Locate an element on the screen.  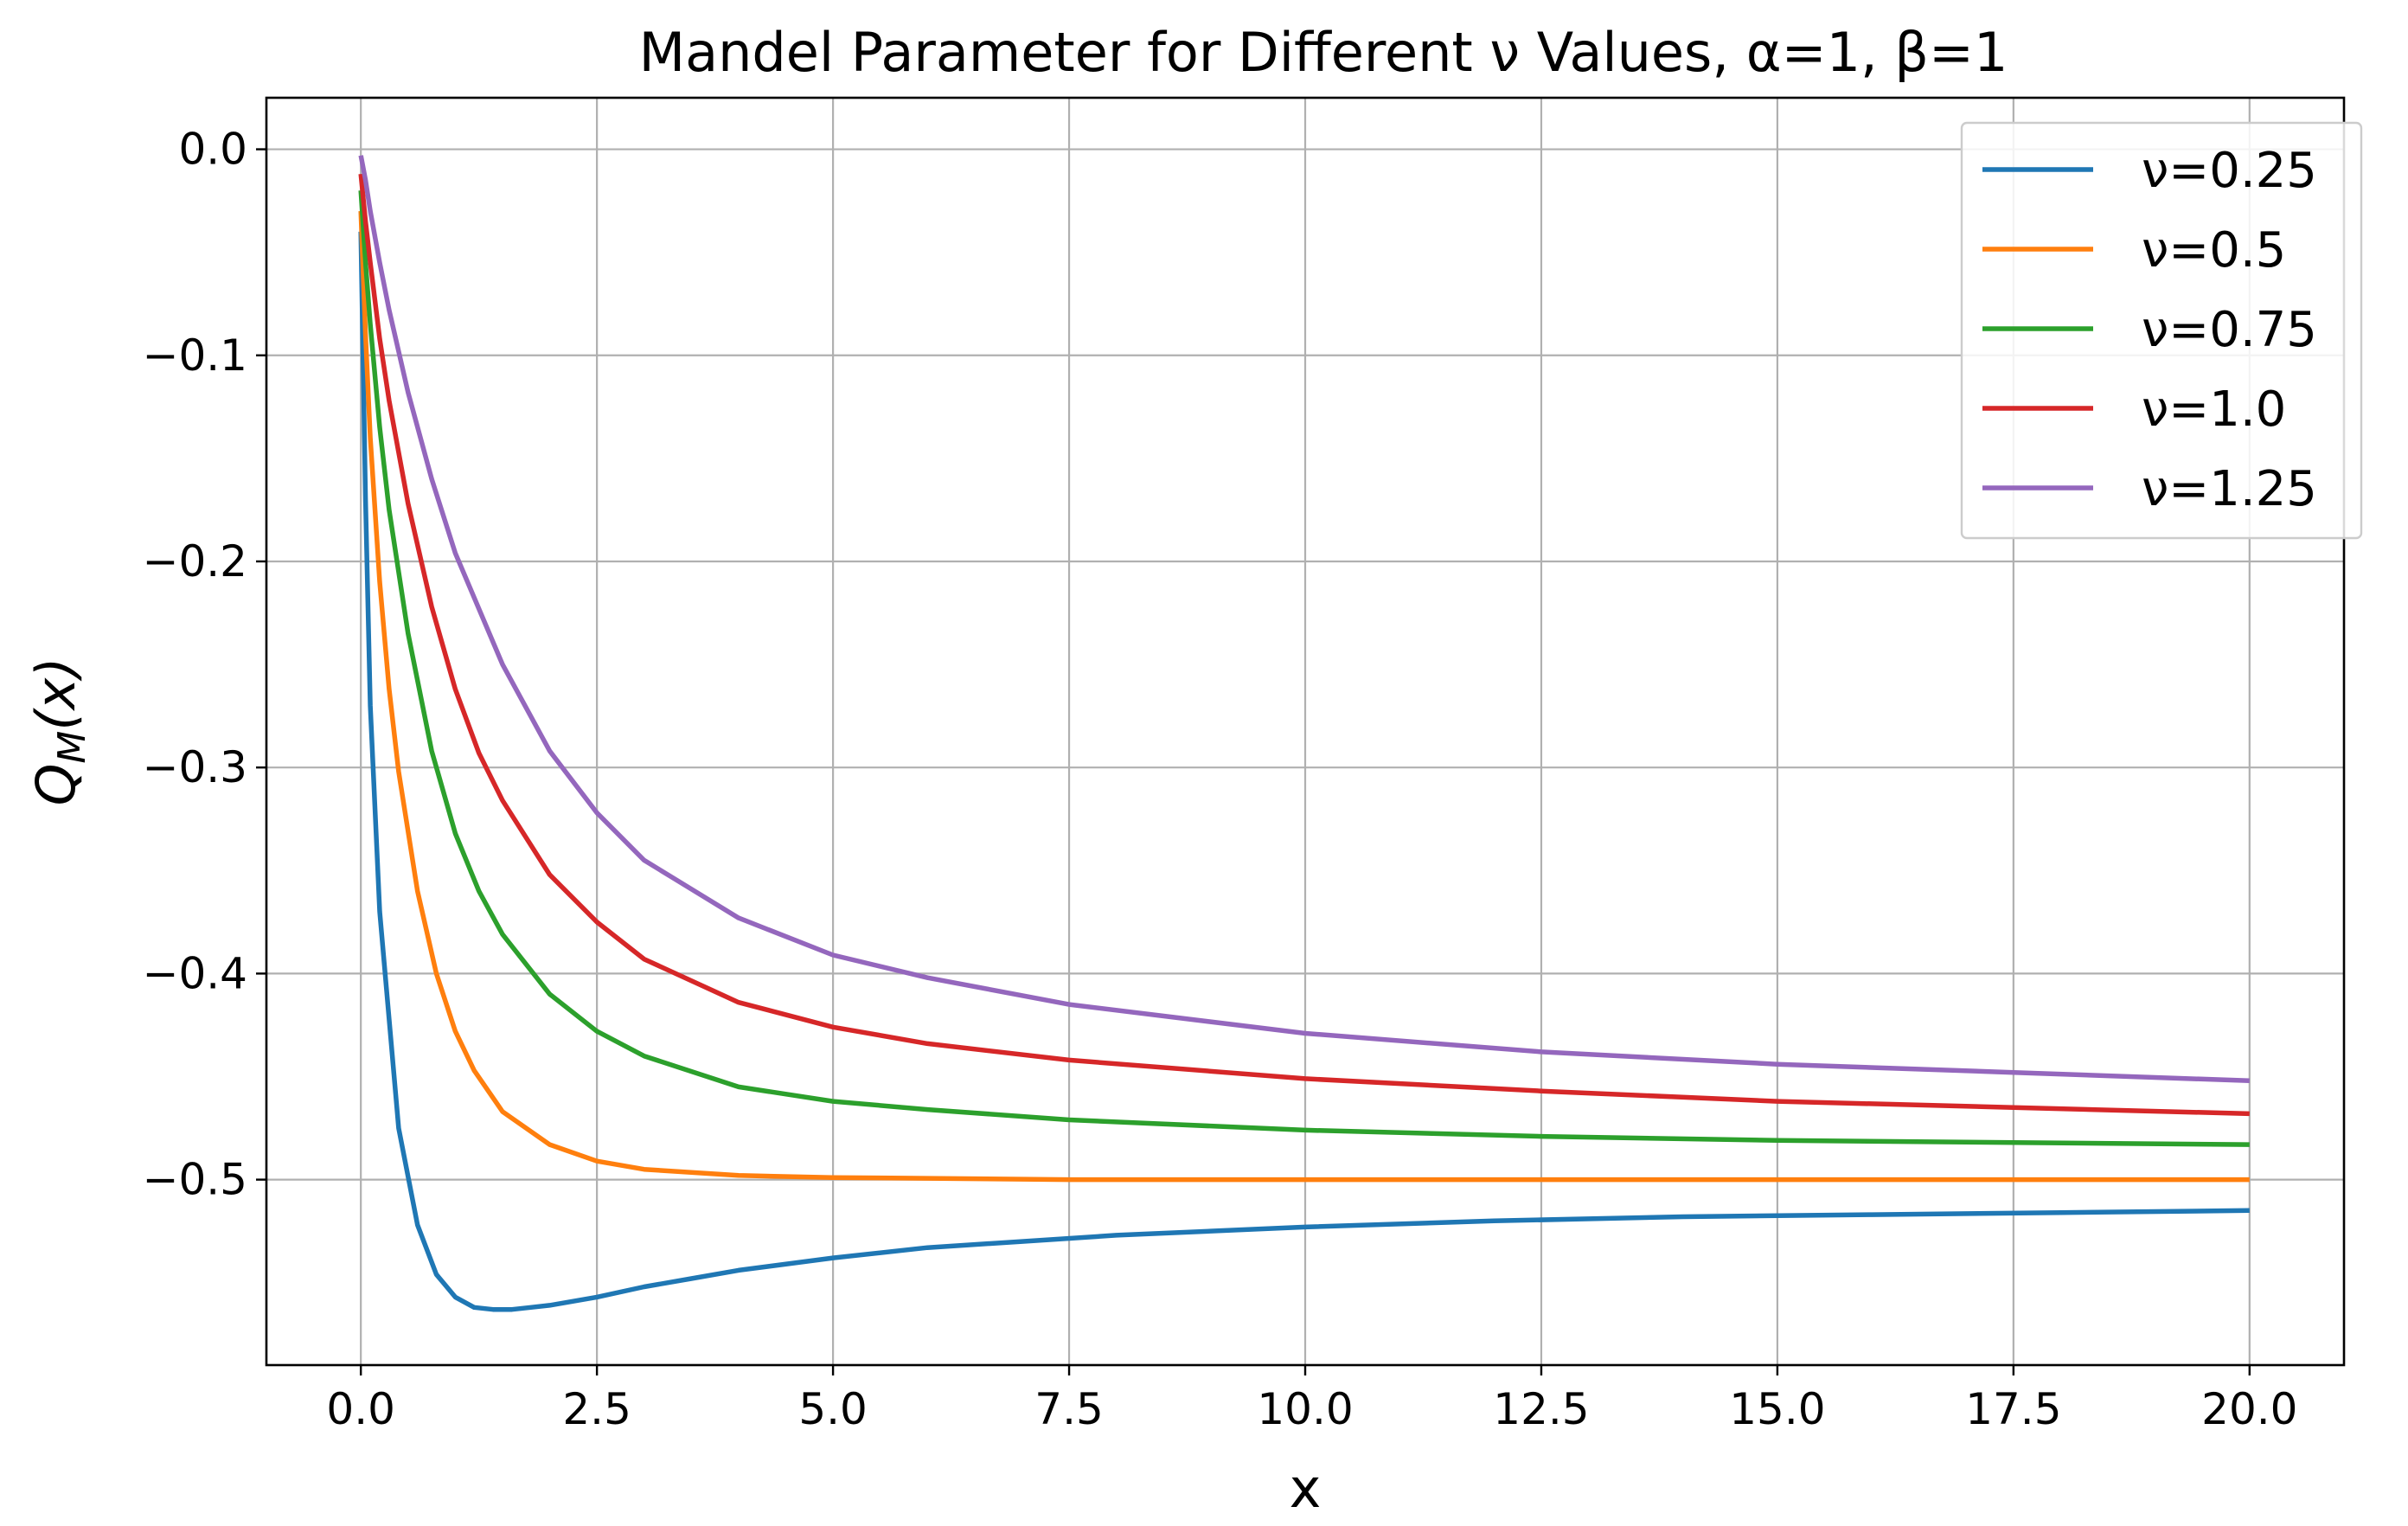
y-axis-label-sub: M is located at coordinates (72, 747).